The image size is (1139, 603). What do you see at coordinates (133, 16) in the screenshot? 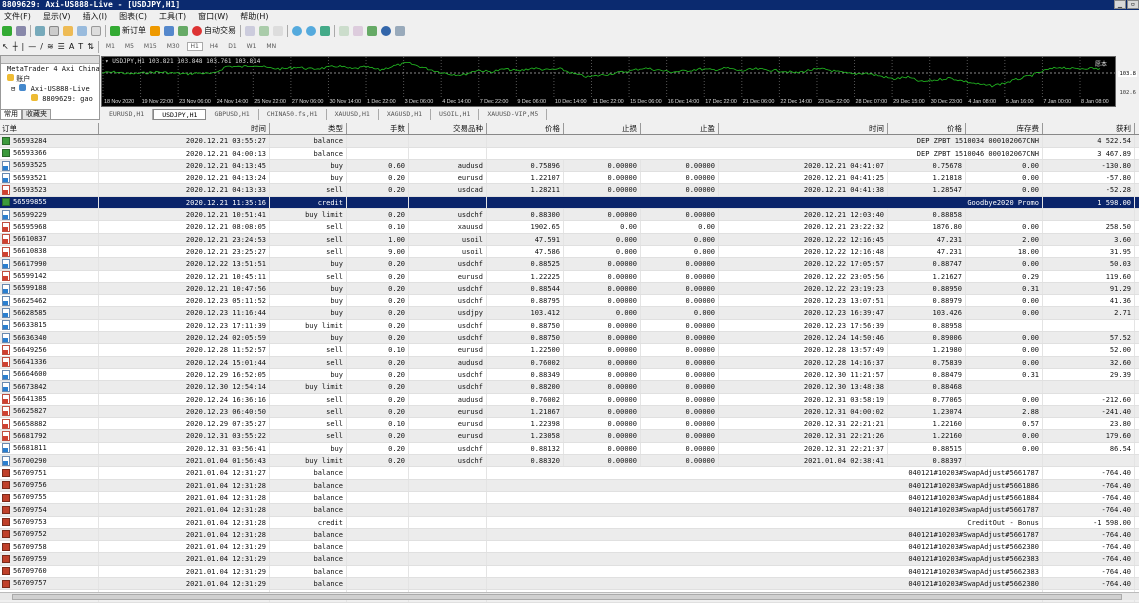
I see `menu-charts: 图表(C)` at bounding box center [133, 16].